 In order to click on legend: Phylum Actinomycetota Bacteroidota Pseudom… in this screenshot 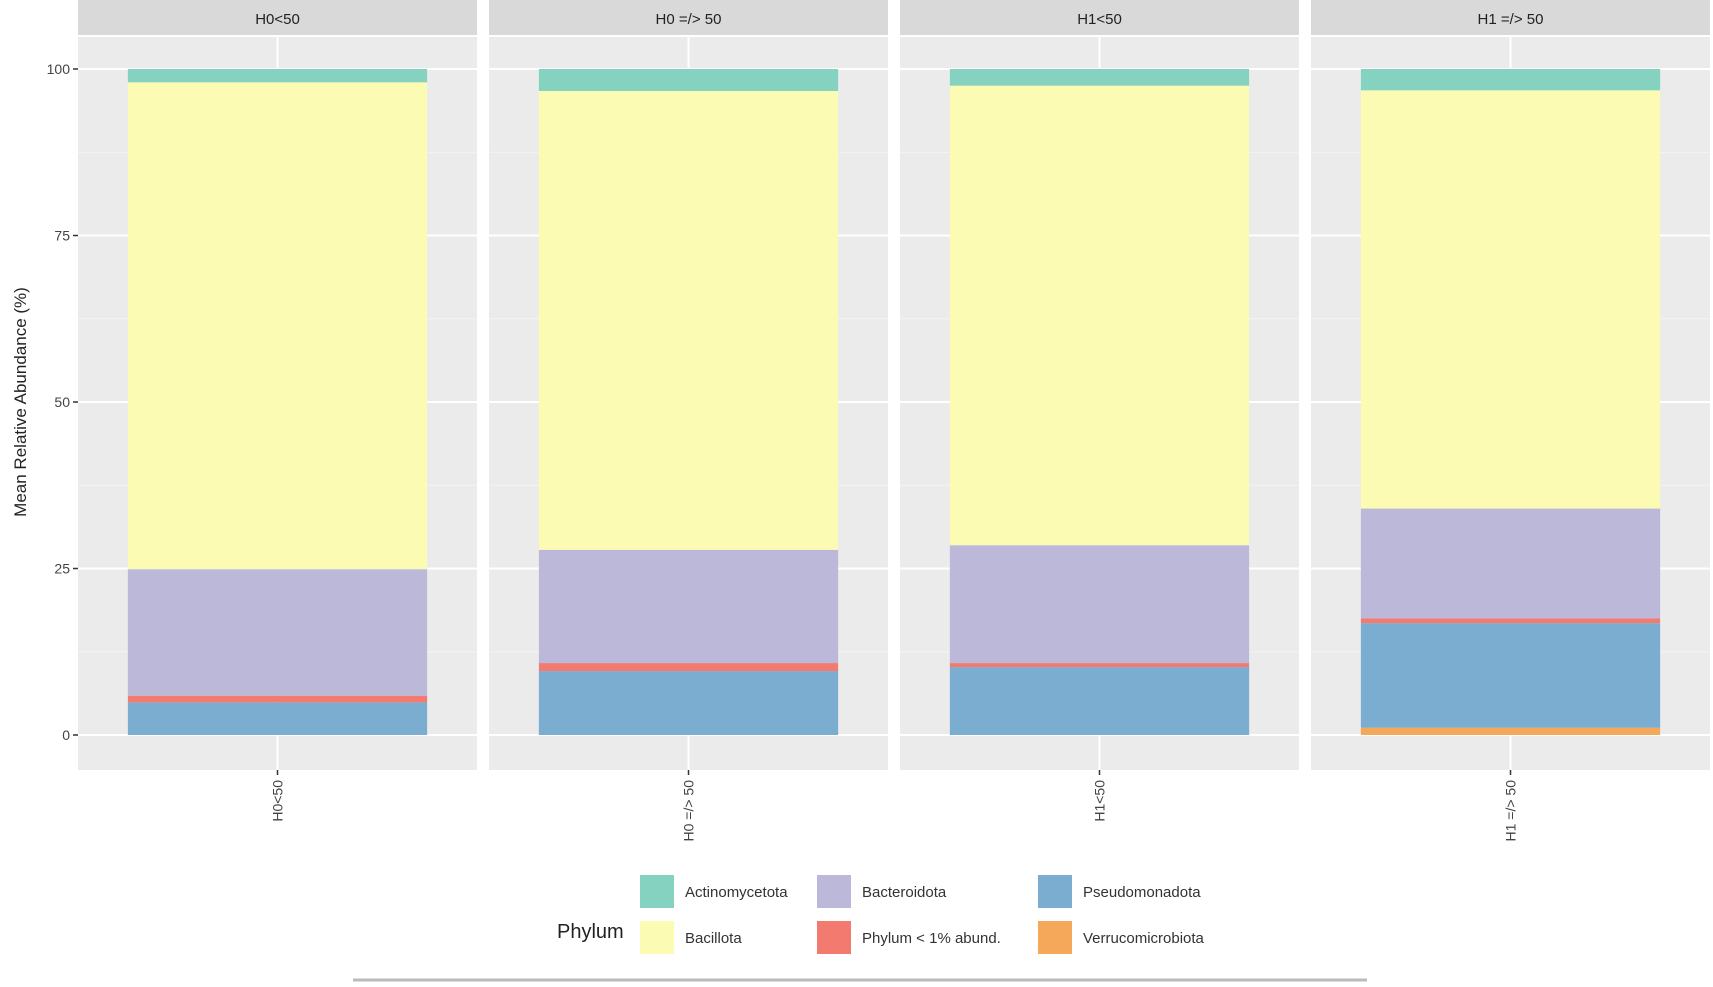, I will do `click(881, 914)`.